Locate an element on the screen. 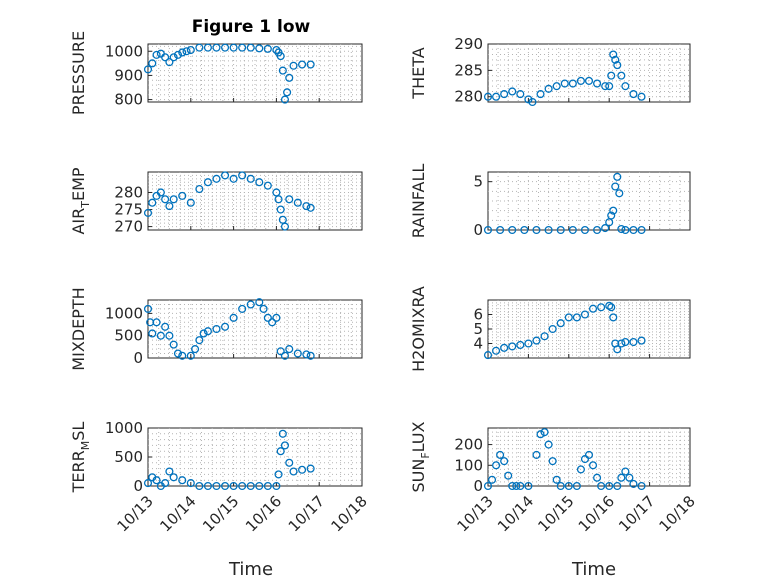  subplot-h2omixra: 456 H2OMIXRA is located at coordinates (550, 329).